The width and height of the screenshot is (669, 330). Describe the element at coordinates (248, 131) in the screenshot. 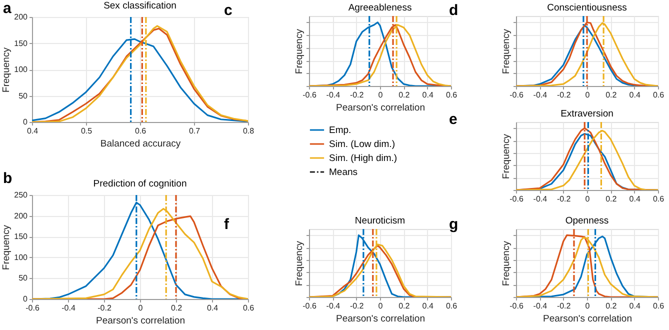

I see `x-tick-label: 0.8` at that location.